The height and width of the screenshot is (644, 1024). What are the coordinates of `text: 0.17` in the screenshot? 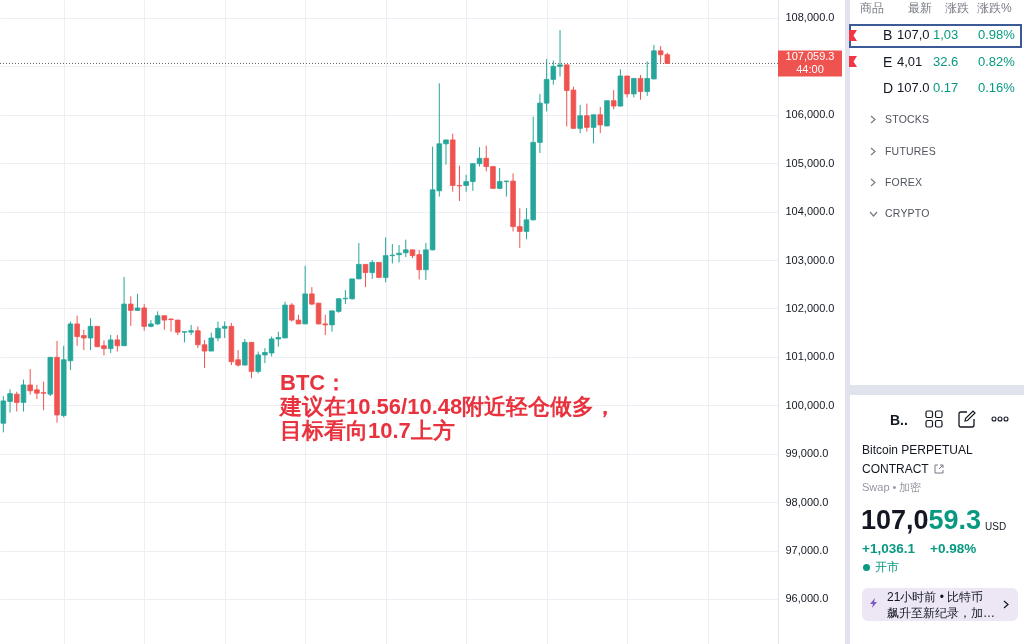 It's located at (946, 88).